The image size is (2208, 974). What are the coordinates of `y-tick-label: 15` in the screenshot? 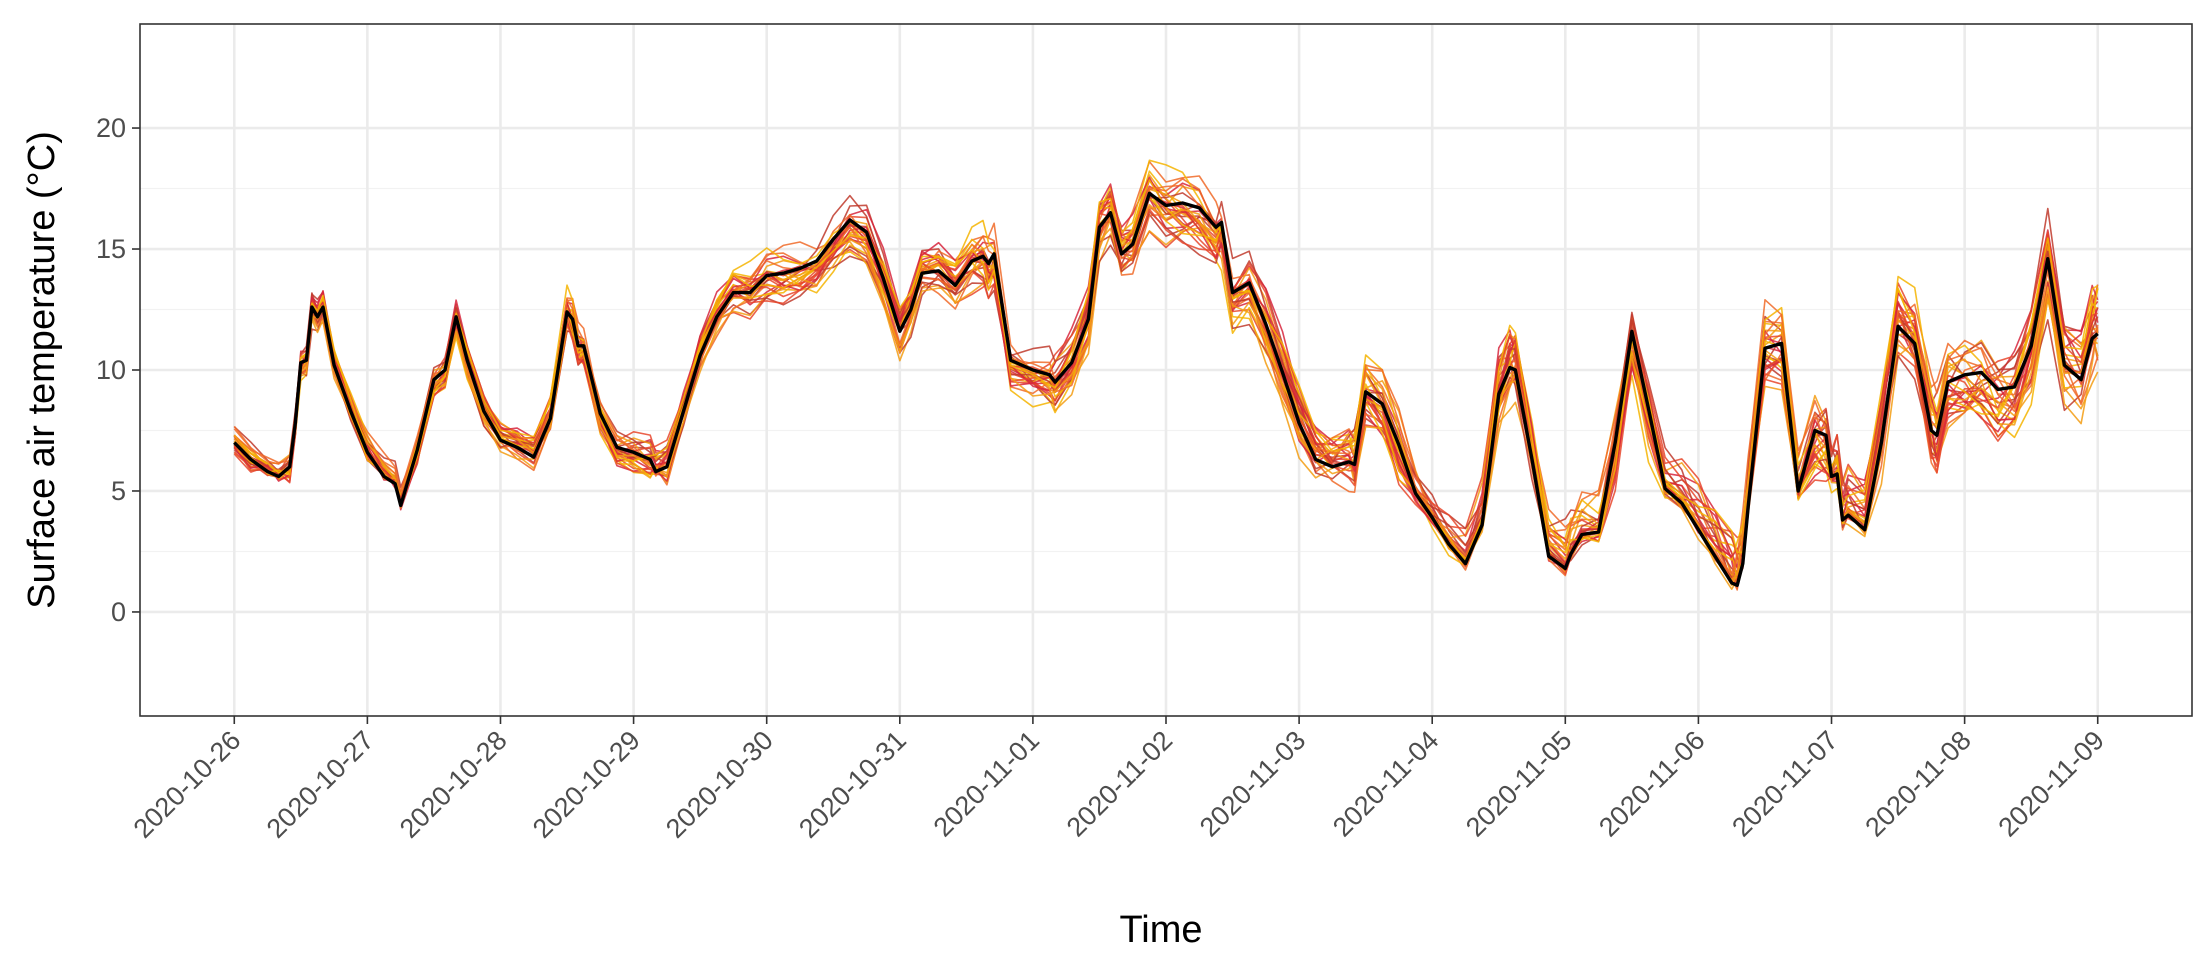 It's located at (111, 249).